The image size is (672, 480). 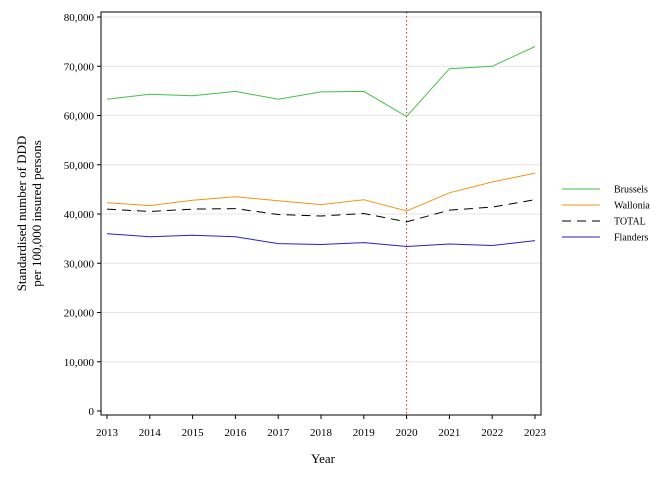 I want to click on x-tick-label: 2020, so click(x=407, y=433).